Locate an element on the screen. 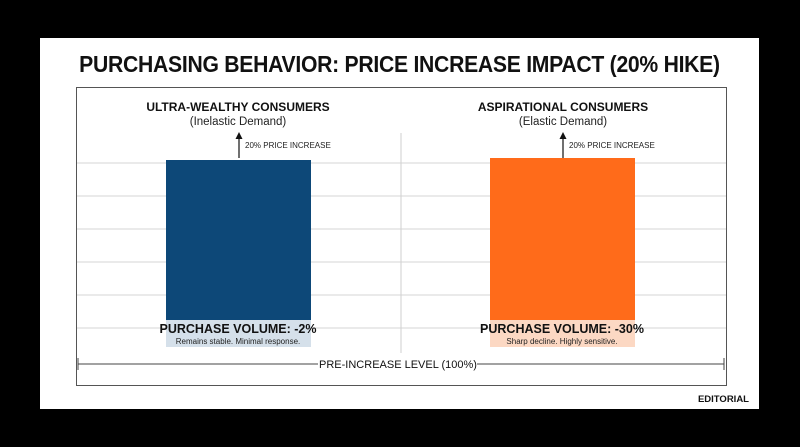 The image size is (800, 447). volume-label-ultra: PURCHASE VOLUME: -2% is located at coordinates (238, 329).